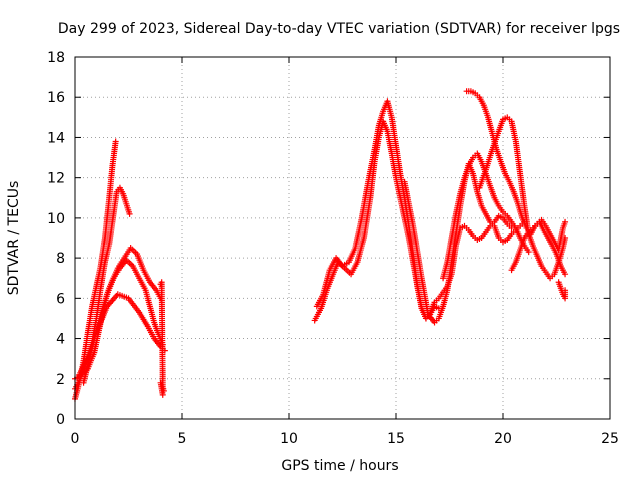  I want to click on series-track-l, so click(538, 245).